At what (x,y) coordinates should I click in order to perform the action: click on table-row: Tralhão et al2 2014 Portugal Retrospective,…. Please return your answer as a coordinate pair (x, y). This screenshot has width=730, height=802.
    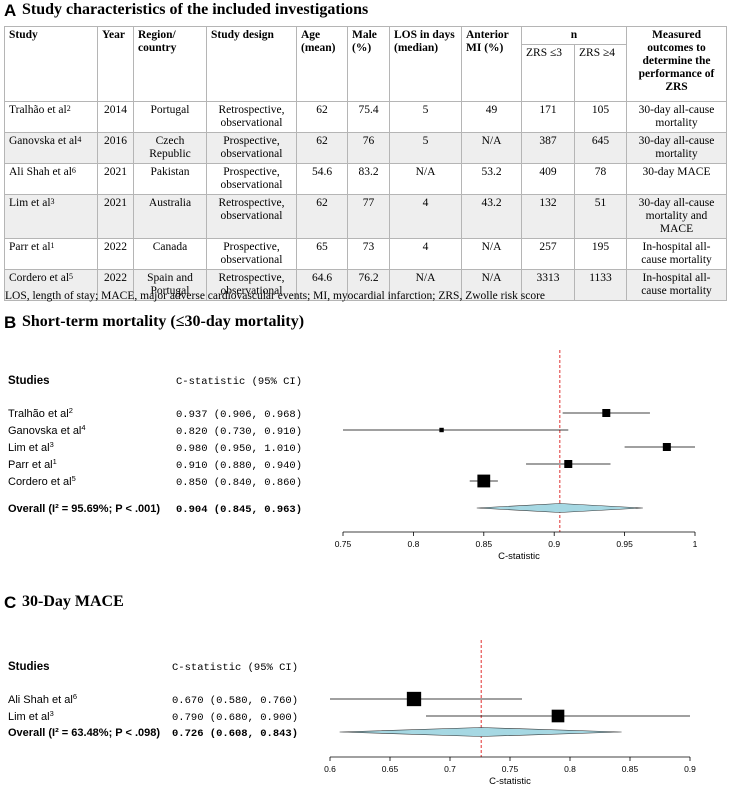
    Looking at the image, I should click on (365, 117).